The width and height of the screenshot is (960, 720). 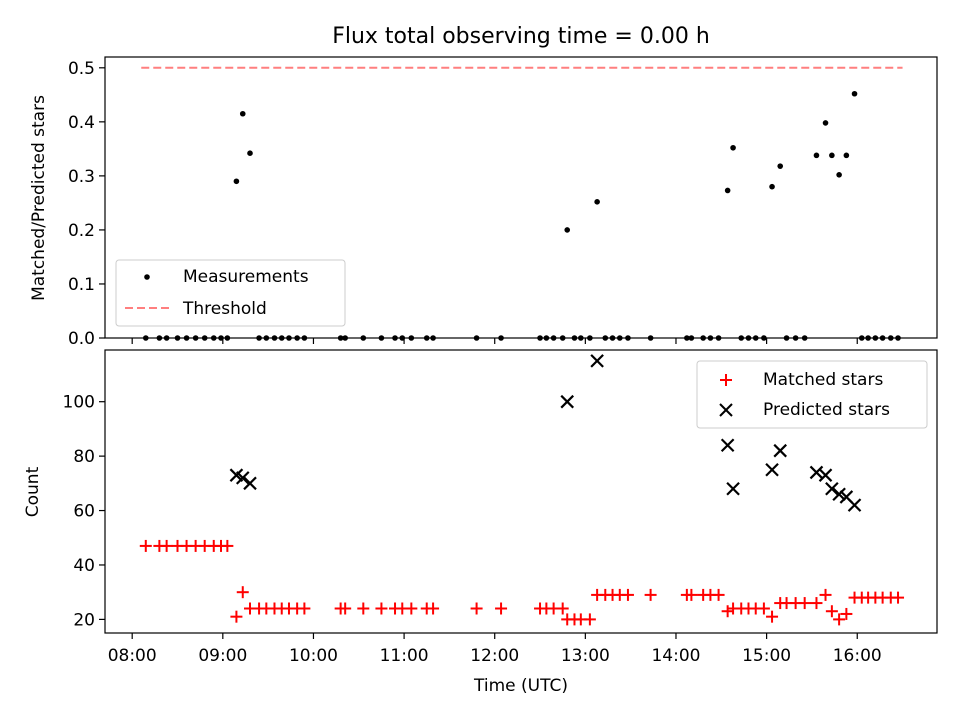 What do you see at coordinates (81, 231) in the screenshot?
I see `top-ytick-label: 0.2` at bounding box center [81, 231].